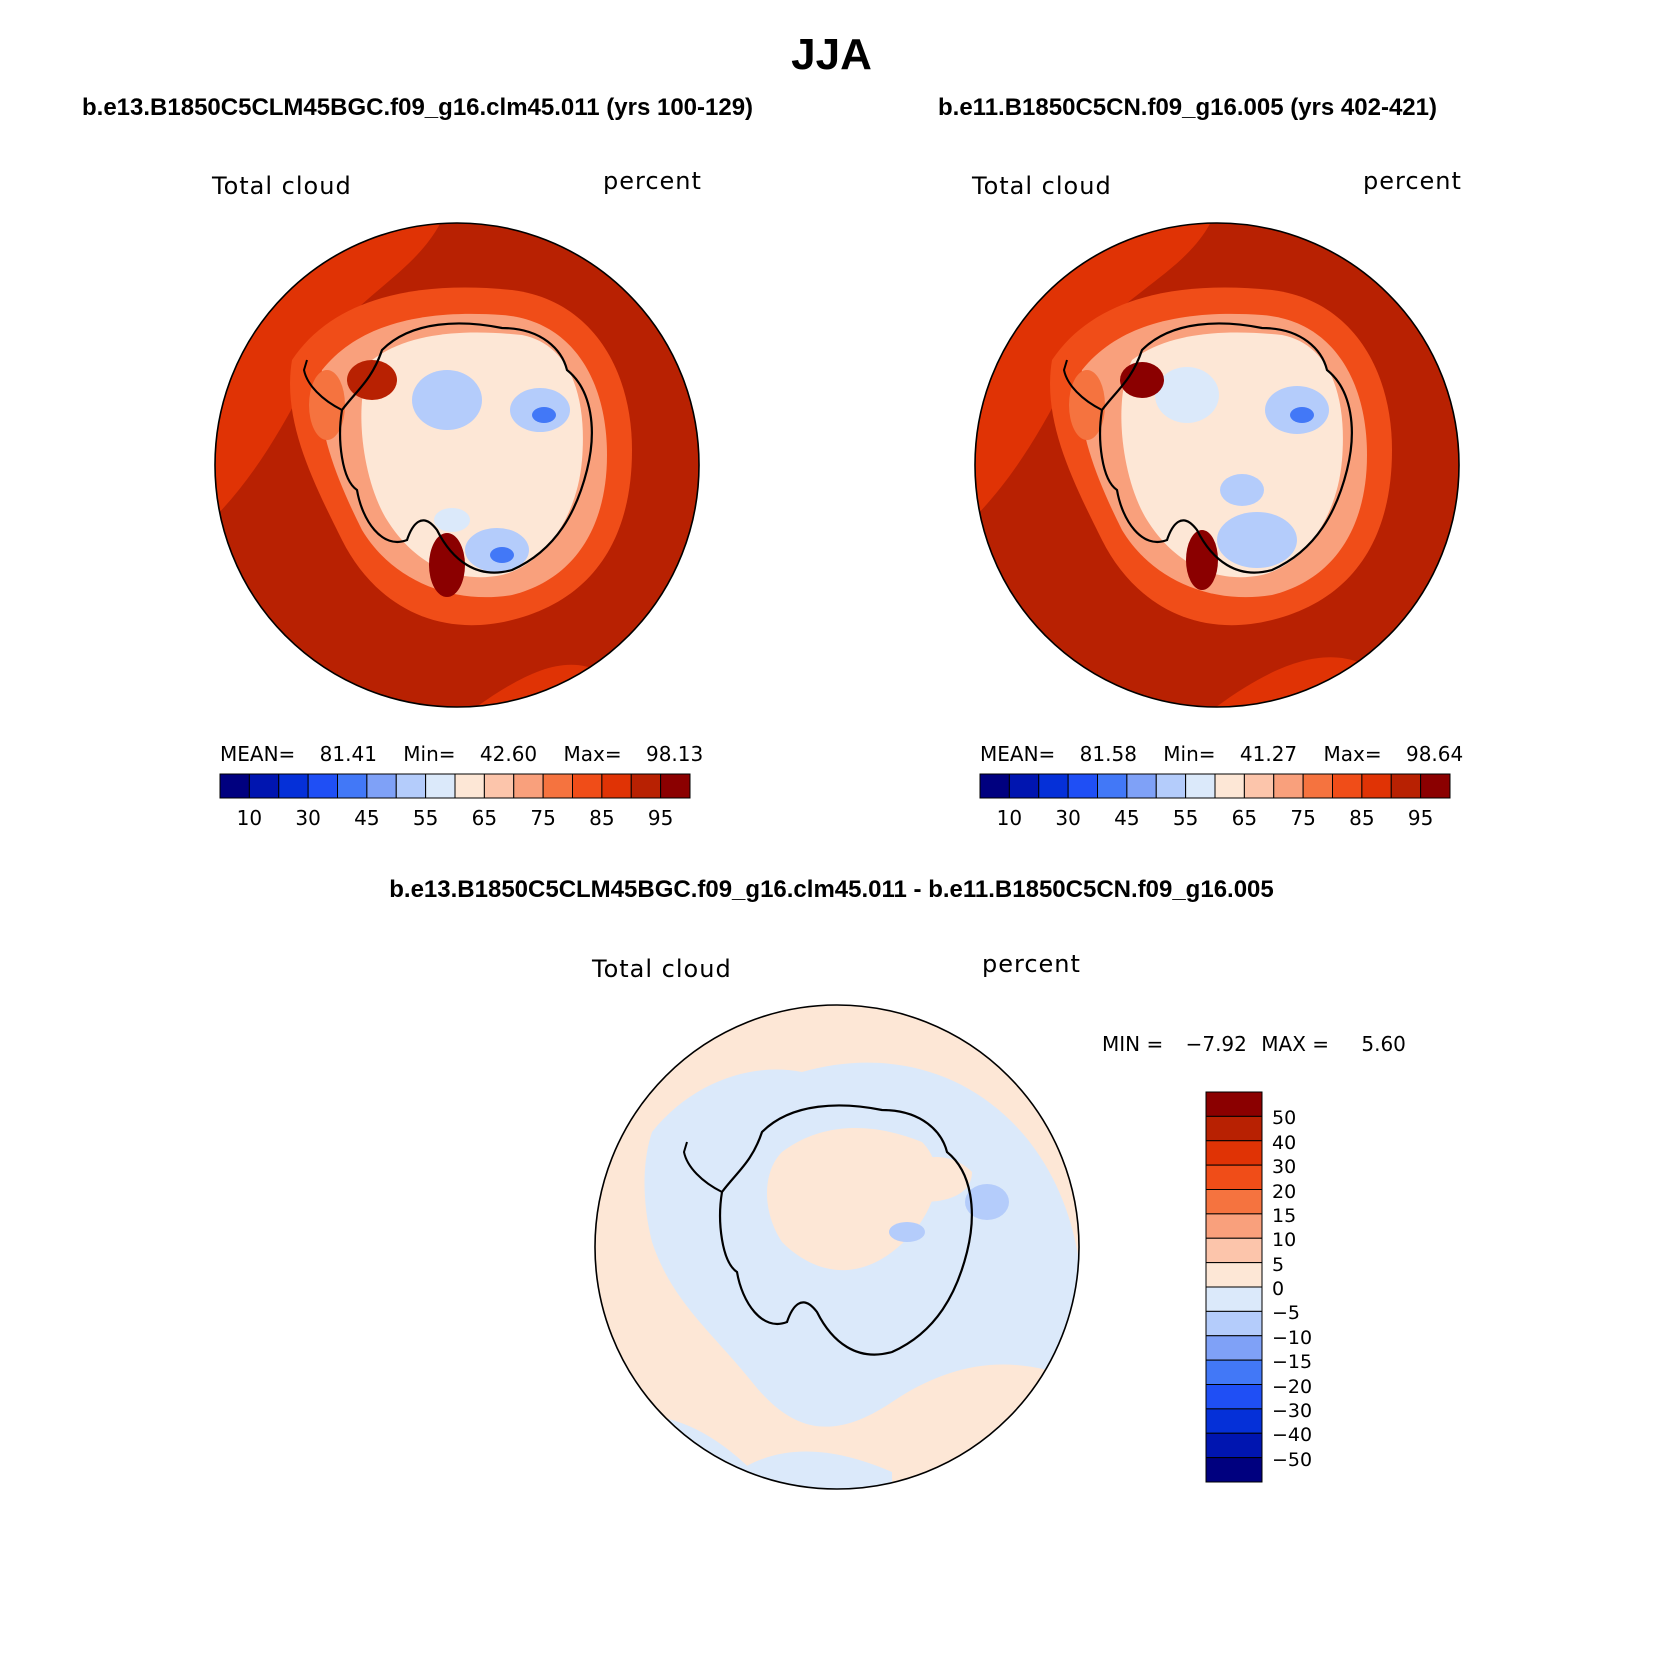  I want to click on diff-colorbar-tick-label: −30, so click(1292, 1410).